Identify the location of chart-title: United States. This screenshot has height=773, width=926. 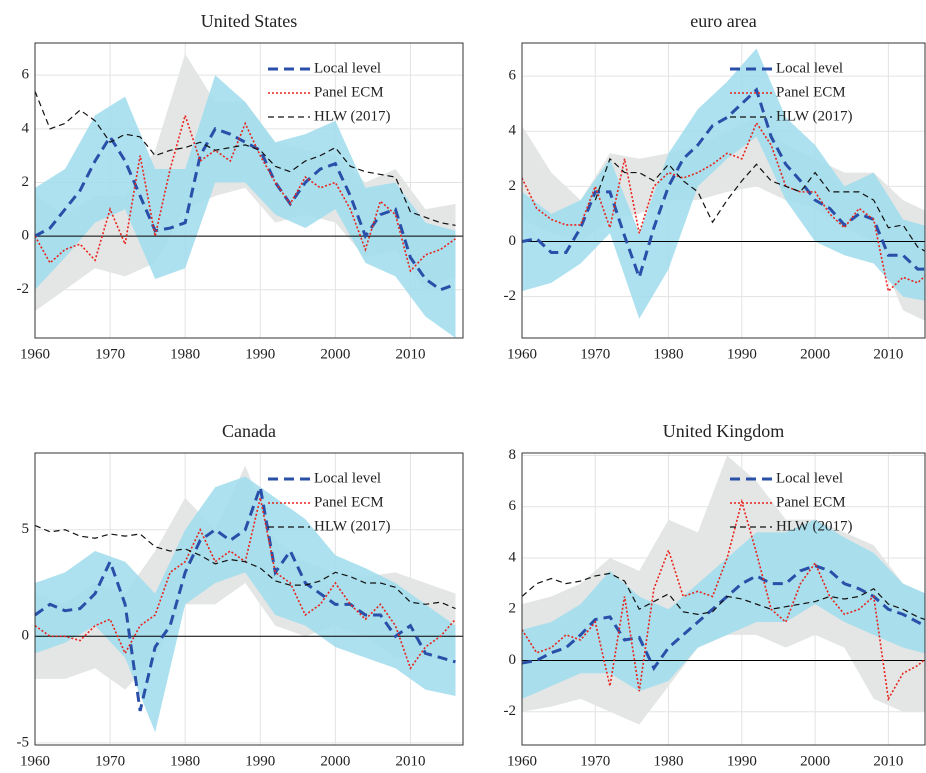
(249, 21).